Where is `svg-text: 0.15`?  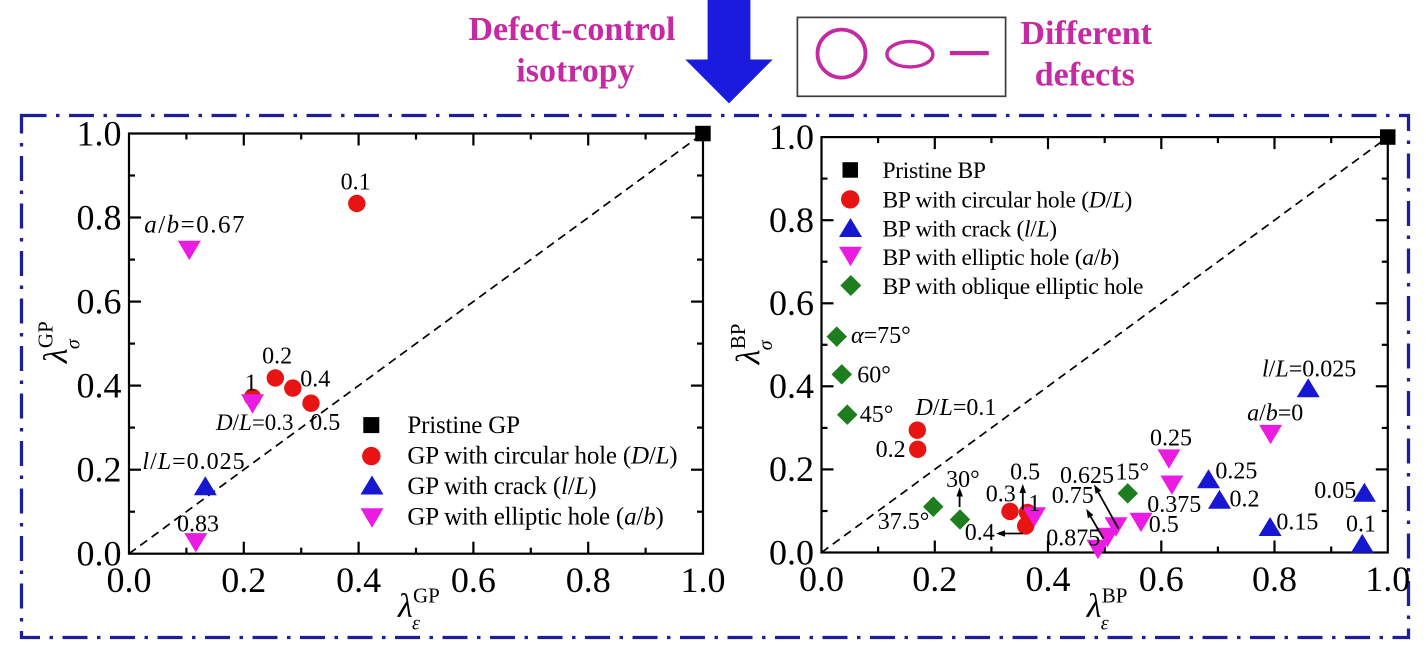
svg-text: 0.15 is located at coordinates (1297, 523).